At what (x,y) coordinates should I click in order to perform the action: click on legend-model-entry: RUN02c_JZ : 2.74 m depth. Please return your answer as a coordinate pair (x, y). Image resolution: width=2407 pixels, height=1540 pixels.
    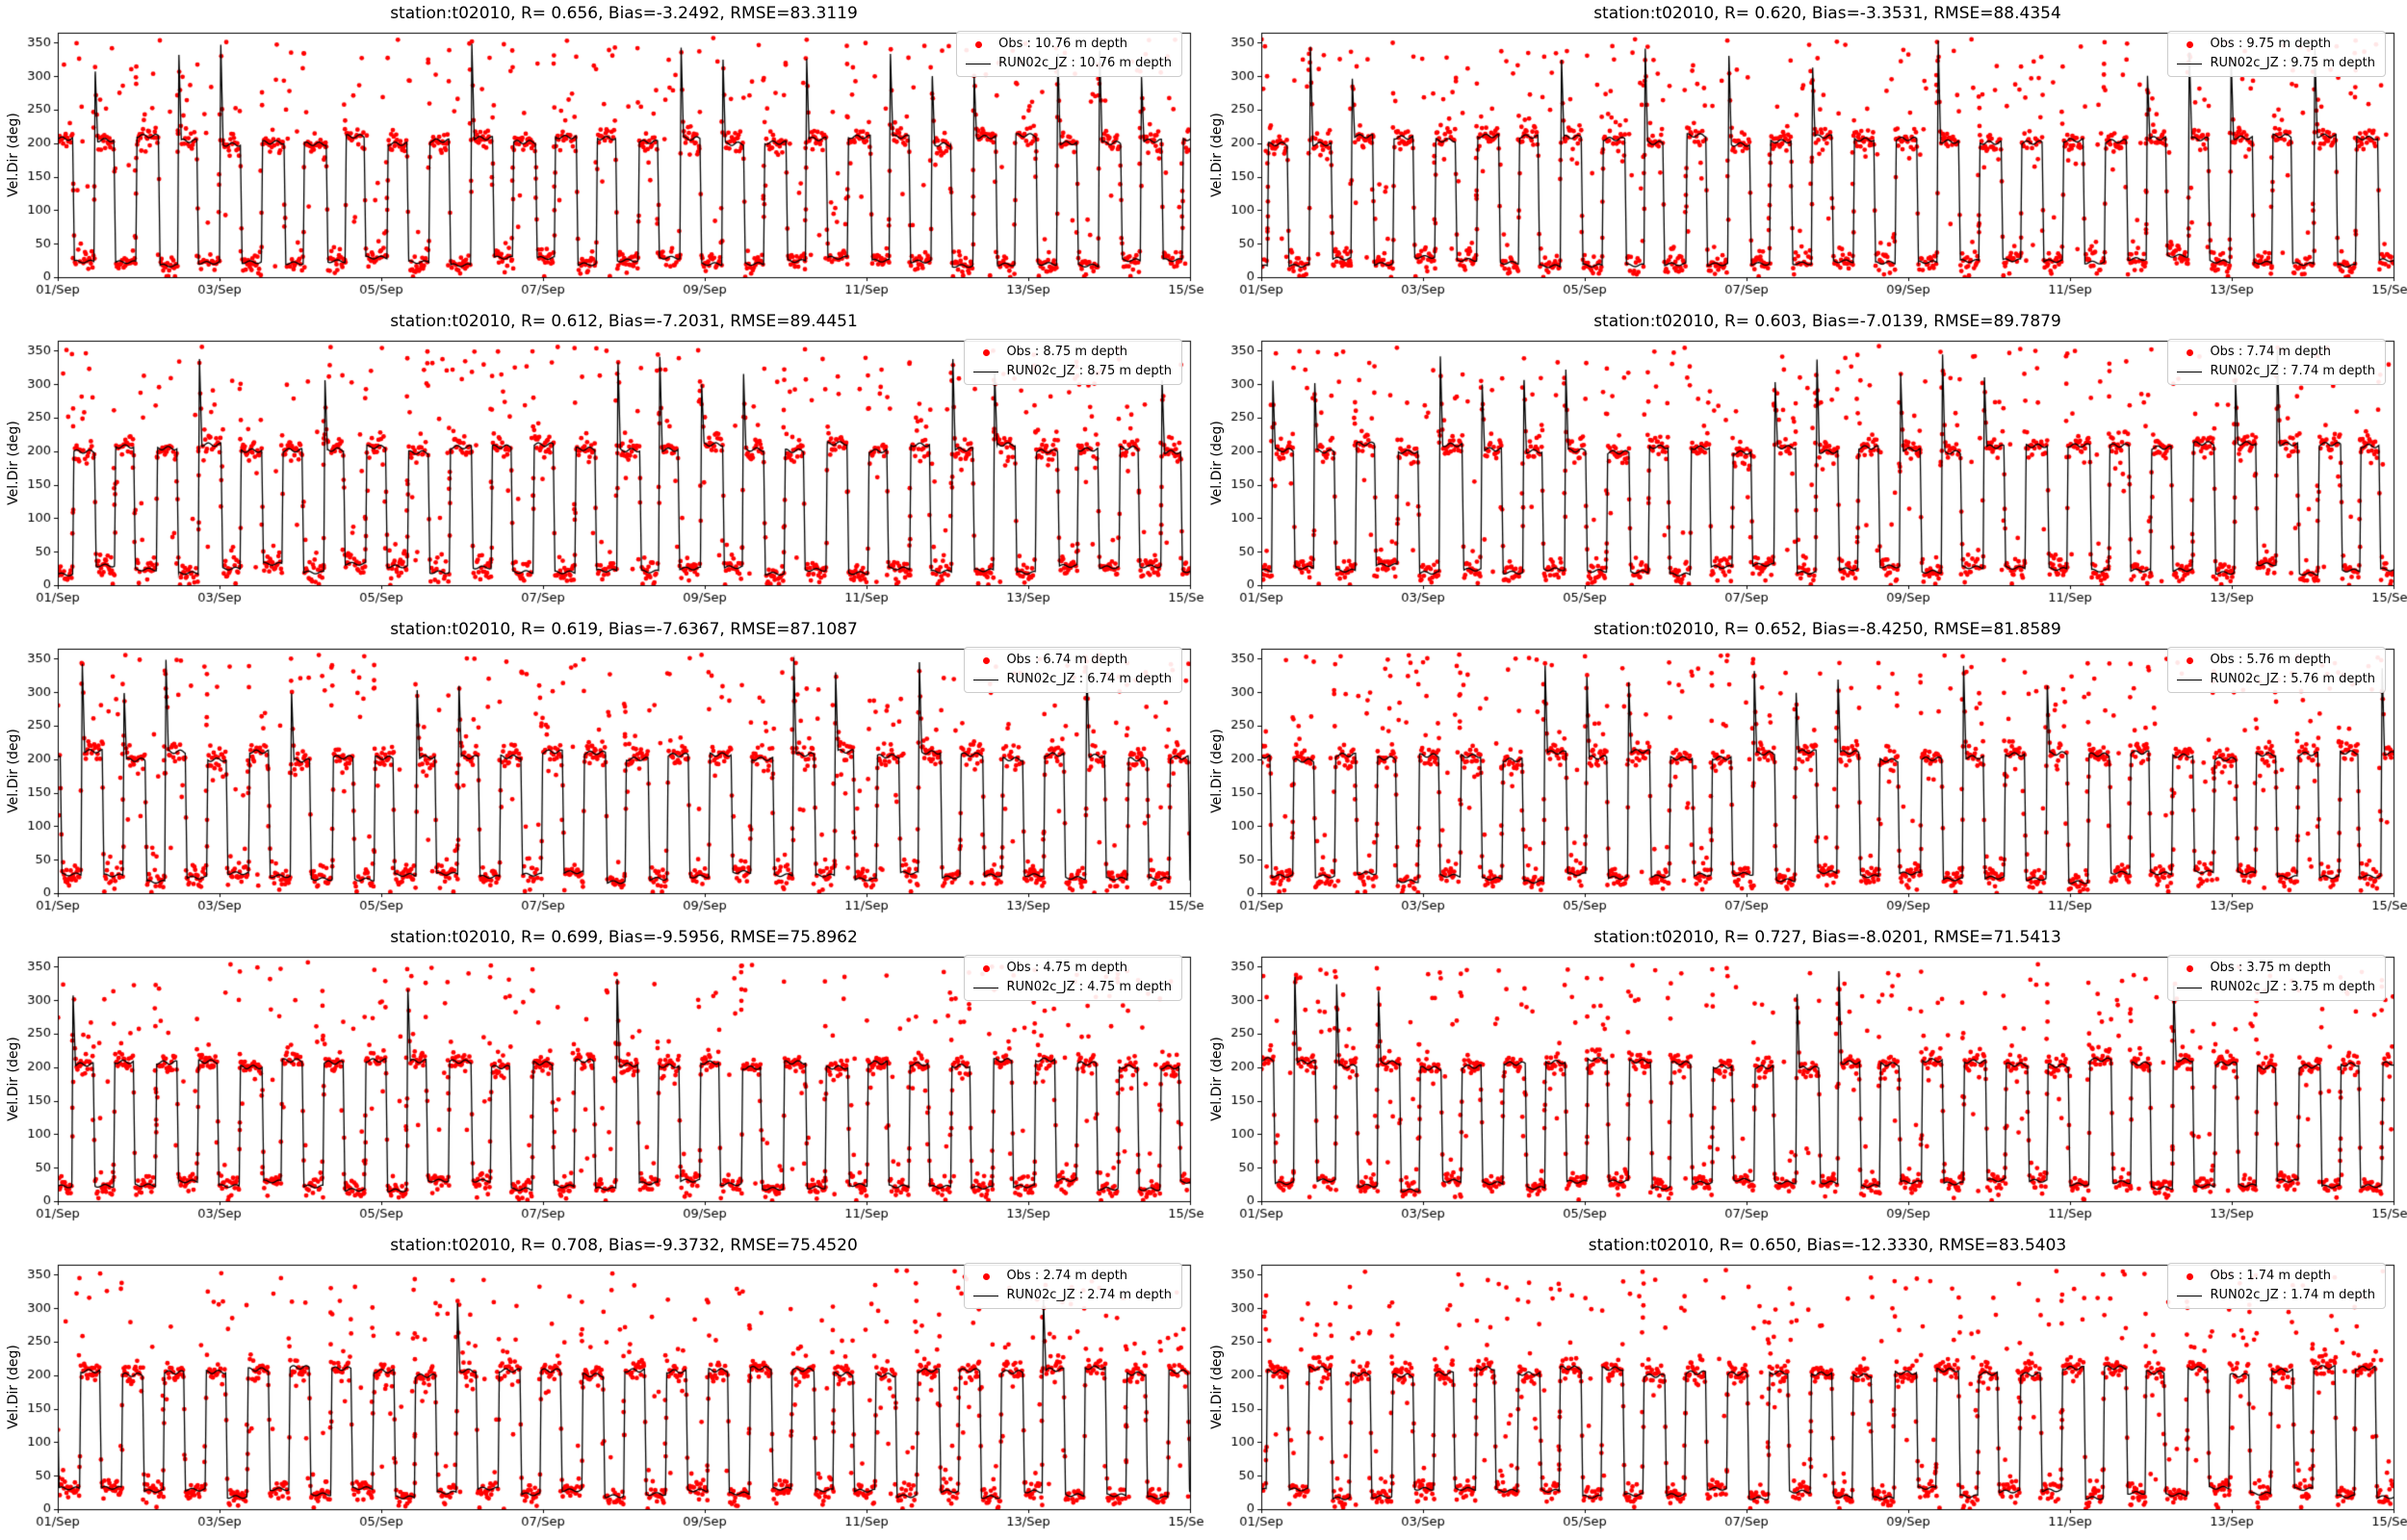
    Looking at the image, I should click on (1072, 1295).